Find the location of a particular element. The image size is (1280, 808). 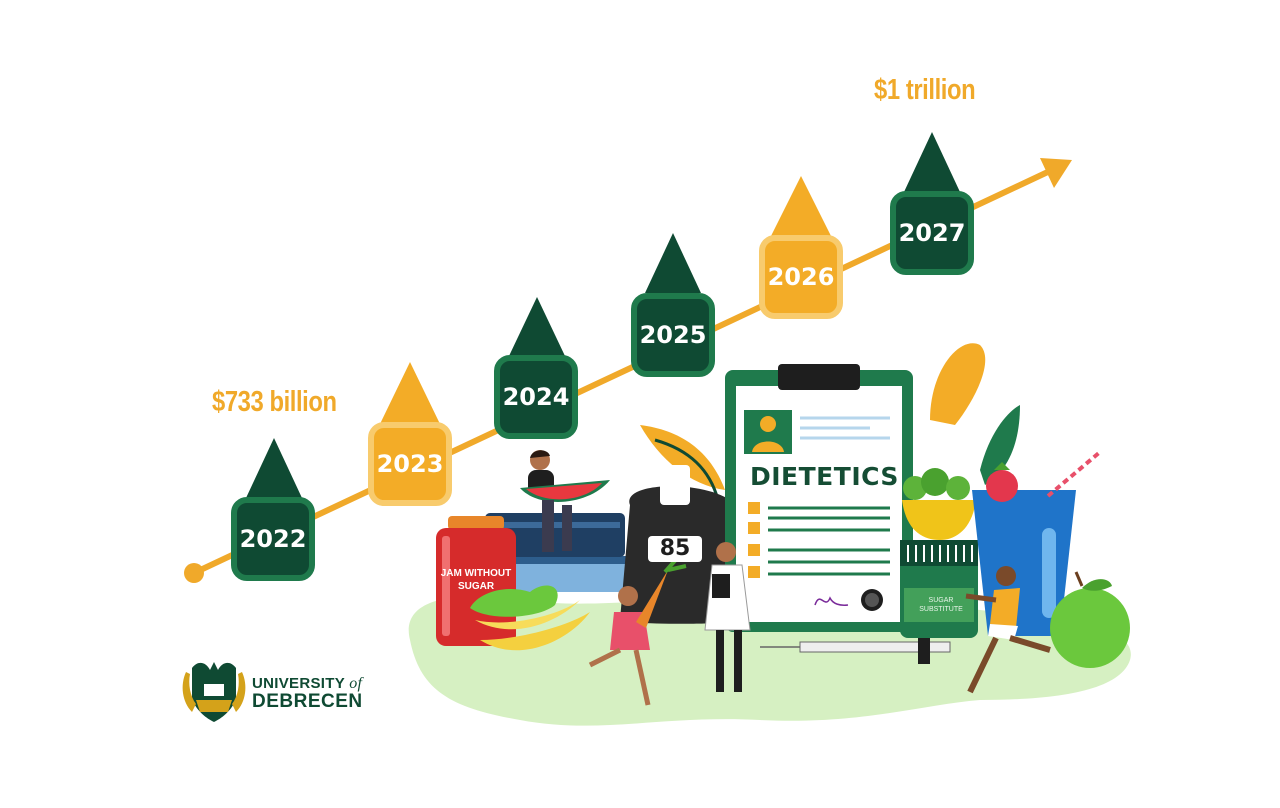

university-name-line2: DEBRECEN is located at coordinates (307, 701).